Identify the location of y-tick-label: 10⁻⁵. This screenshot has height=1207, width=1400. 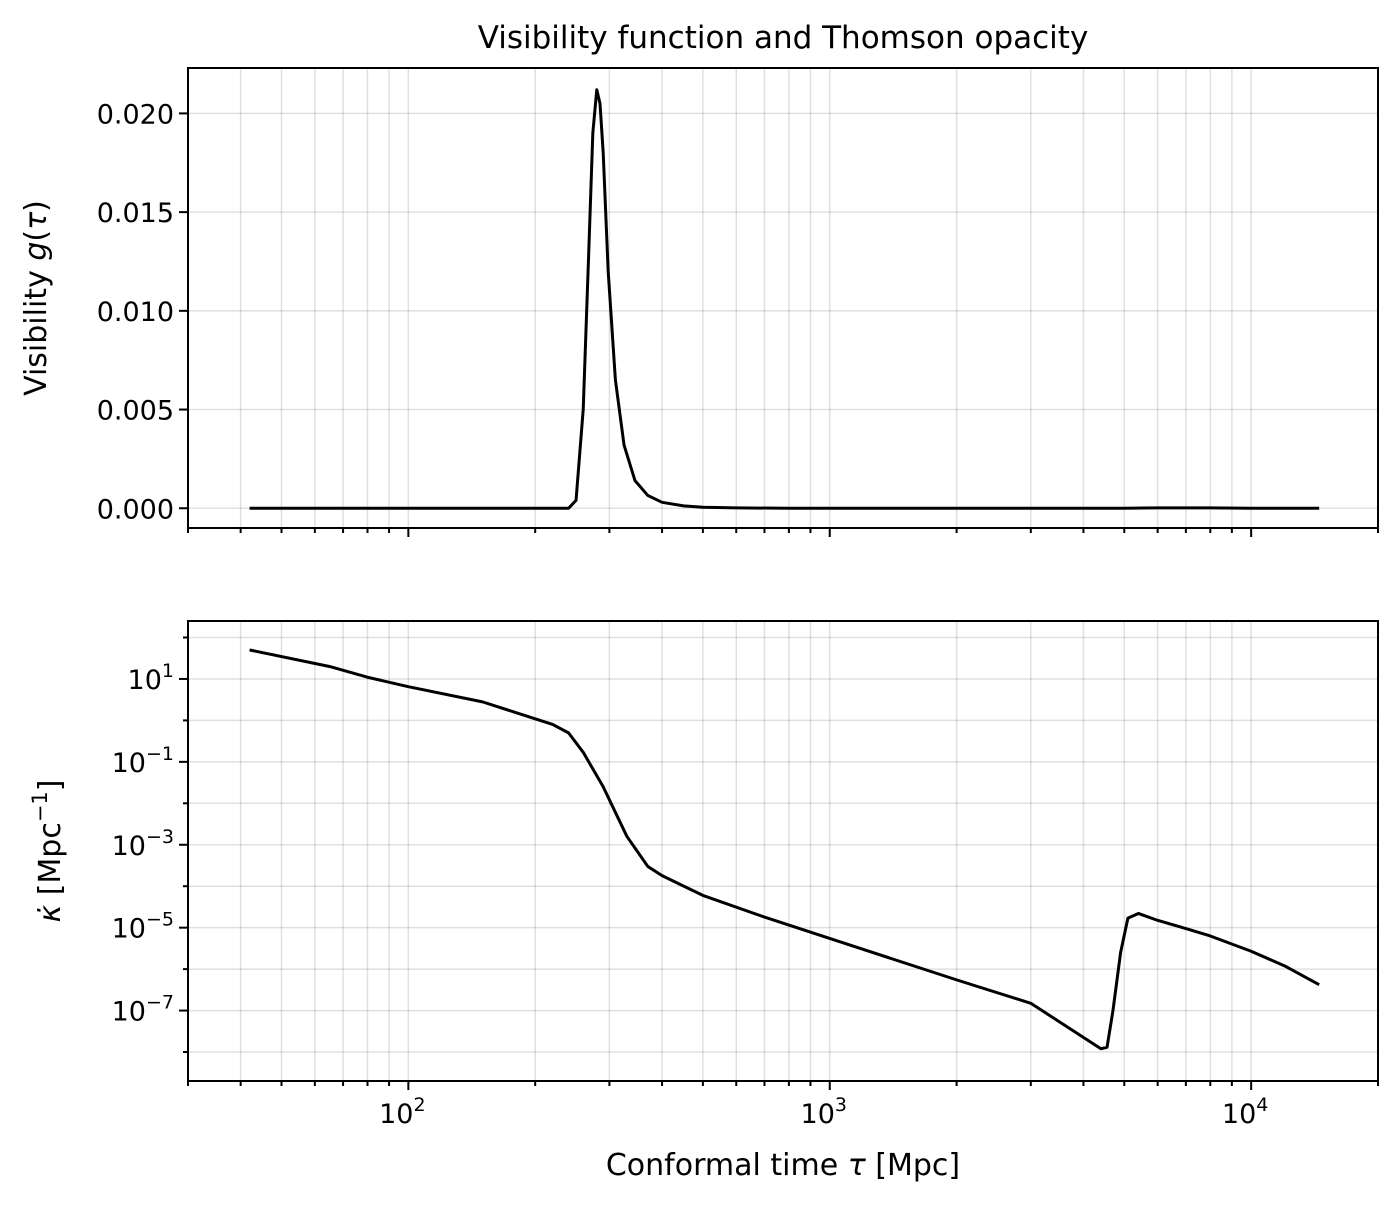
(143, 927).